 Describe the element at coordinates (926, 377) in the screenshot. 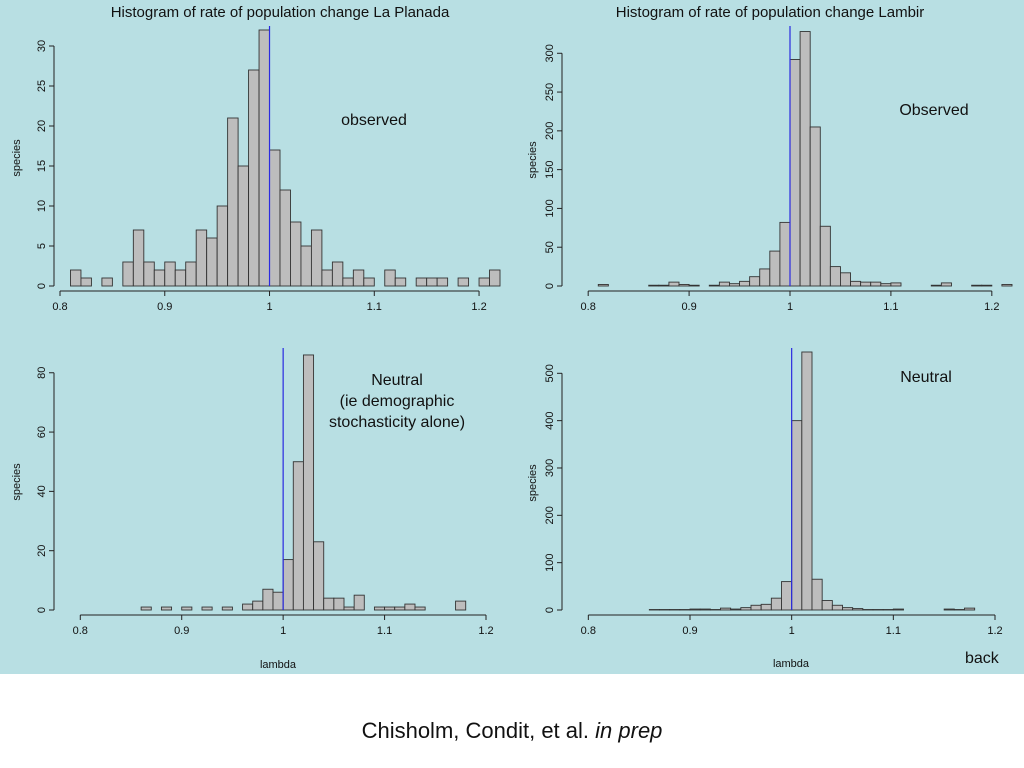

I see `chart-annotation: Neutral` at that location.